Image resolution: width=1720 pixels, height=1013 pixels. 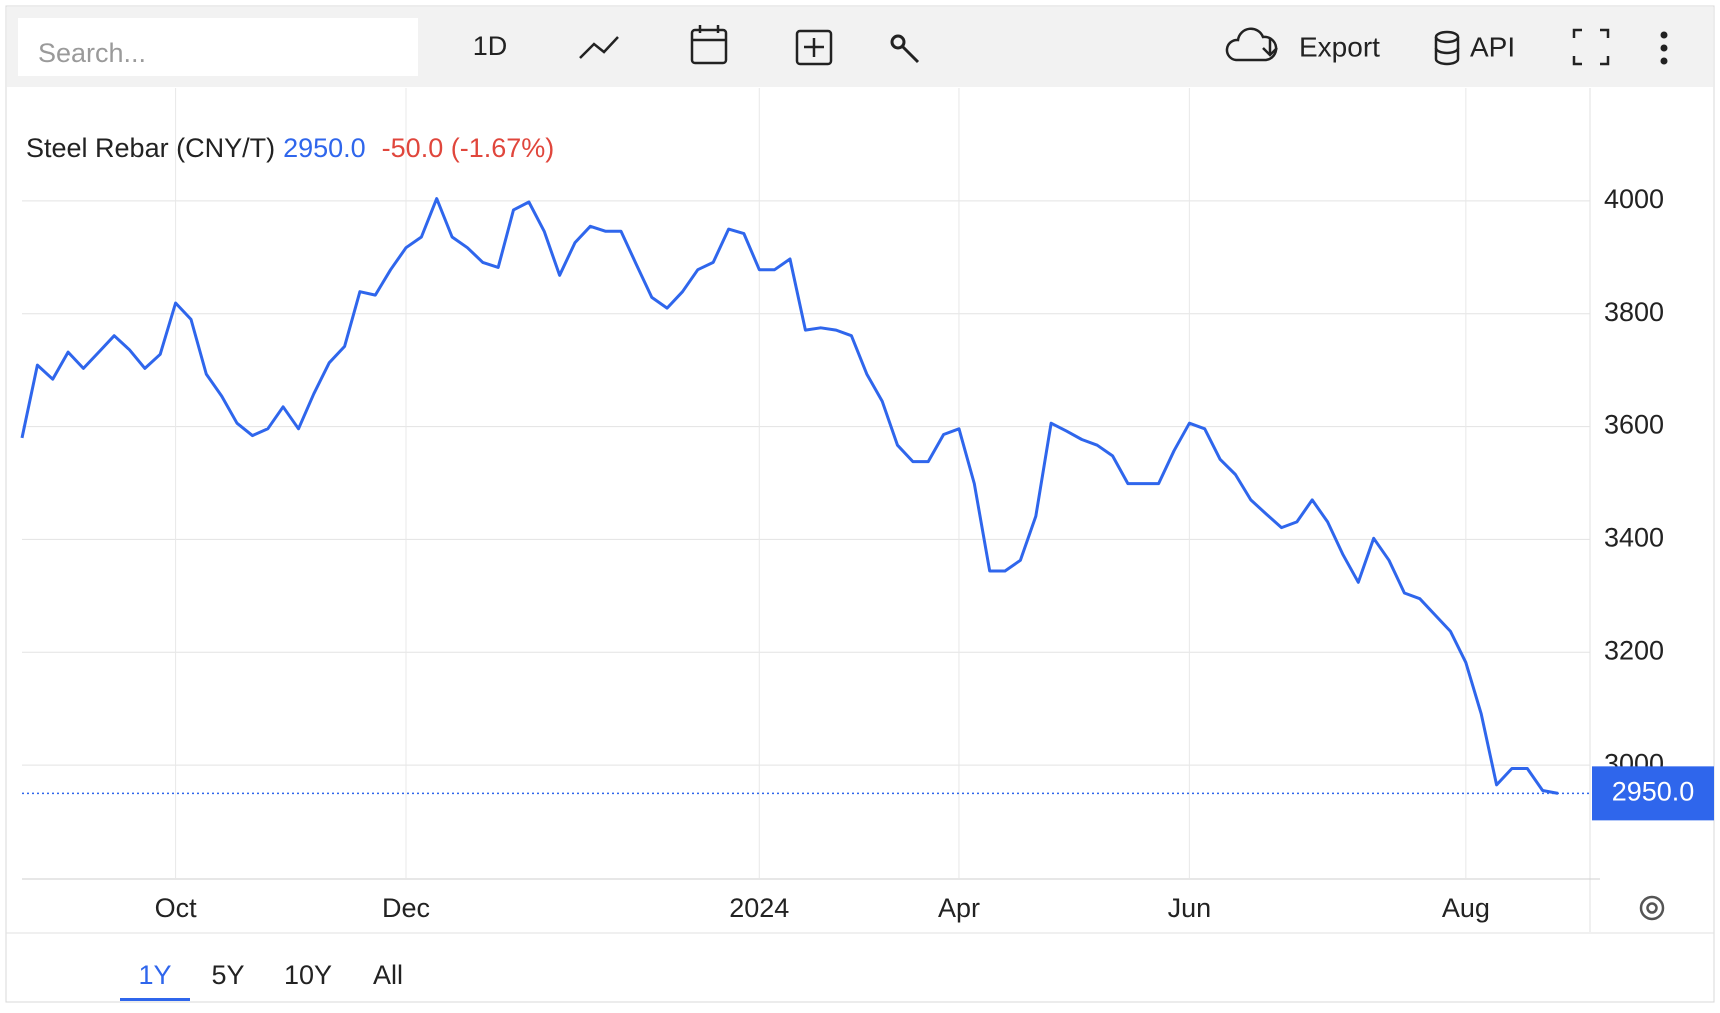 What do you see at coordinates (227, 975) in the screenshot?
I see `range-button: 5Y` at bounding box center [227, 975].